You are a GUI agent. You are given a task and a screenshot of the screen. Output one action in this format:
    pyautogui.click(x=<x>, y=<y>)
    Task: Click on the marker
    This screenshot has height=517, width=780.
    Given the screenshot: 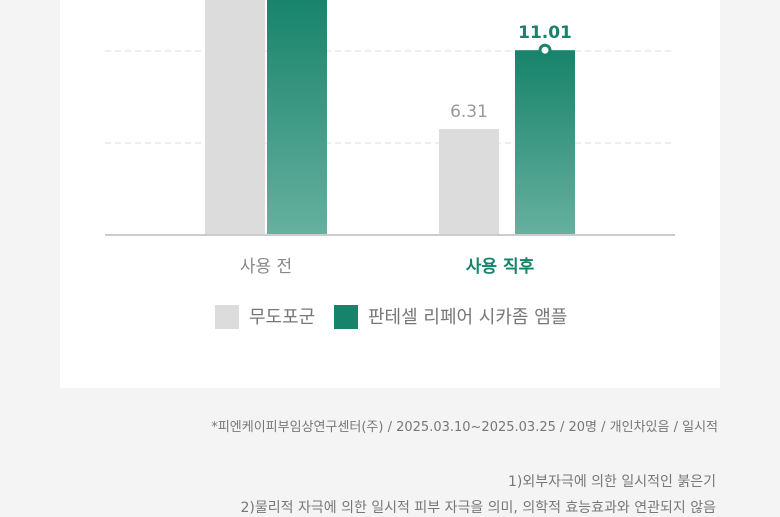 What is the action you would take?
    pyautogui.click(x=545, y=50)
    